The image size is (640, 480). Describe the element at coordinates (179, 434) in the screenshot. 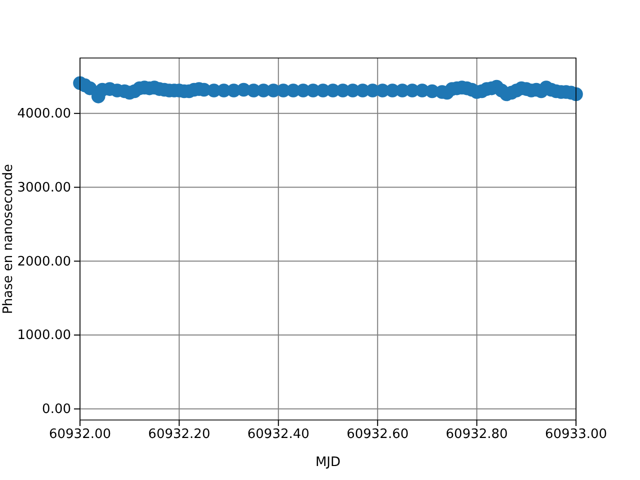

I see `x-tick-label: 60932.20` at that location.